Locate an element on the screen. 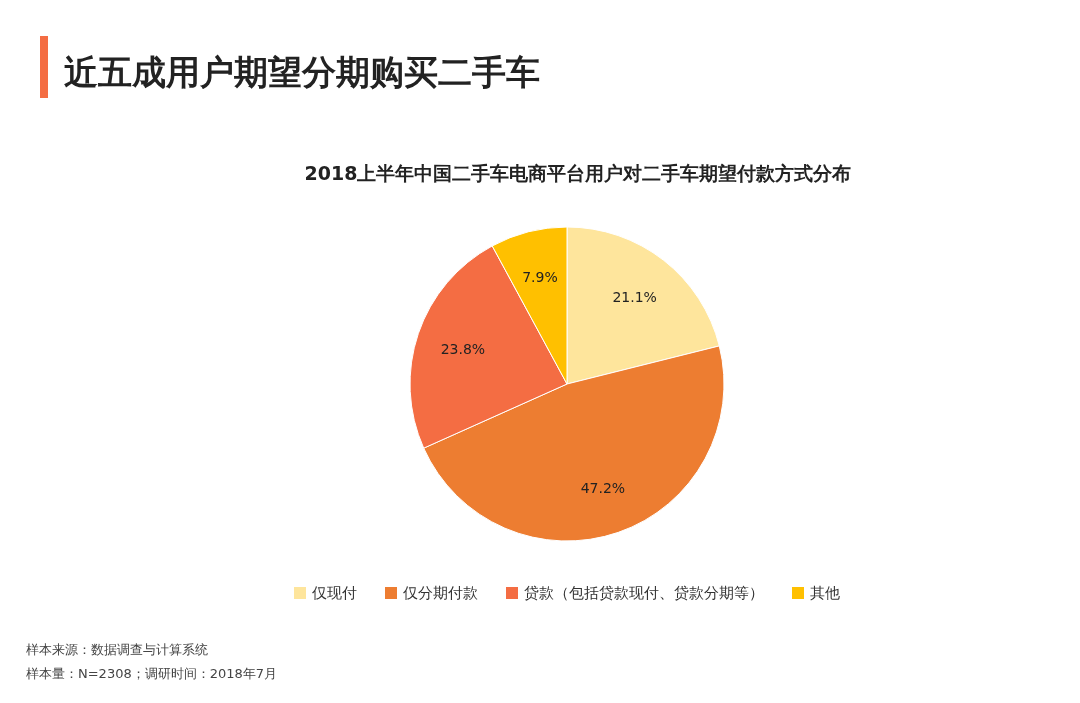 This screenshot has width=1080, height=703. data-label: 23.8% is located at coordinates (463, 348).